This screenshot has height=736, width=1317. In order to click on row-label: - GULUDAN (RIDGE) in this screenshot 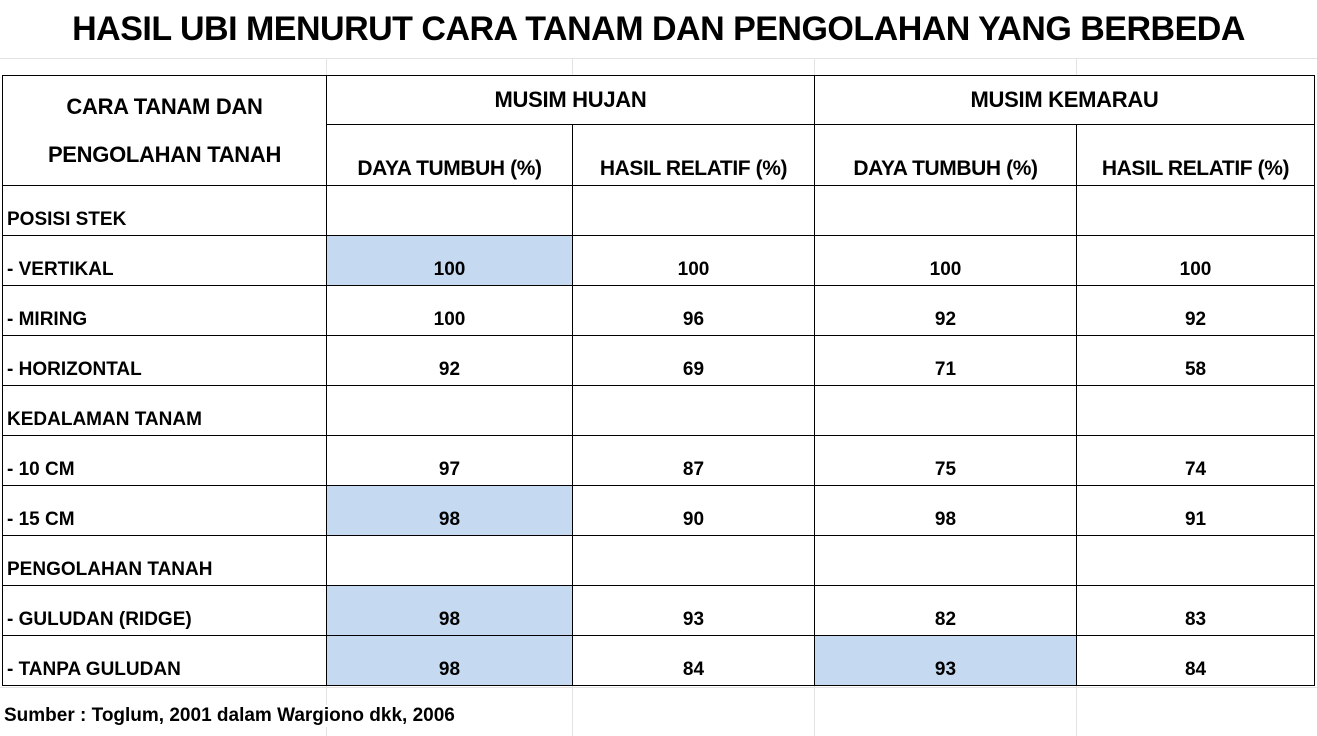, I will do `click(164, 610)`.